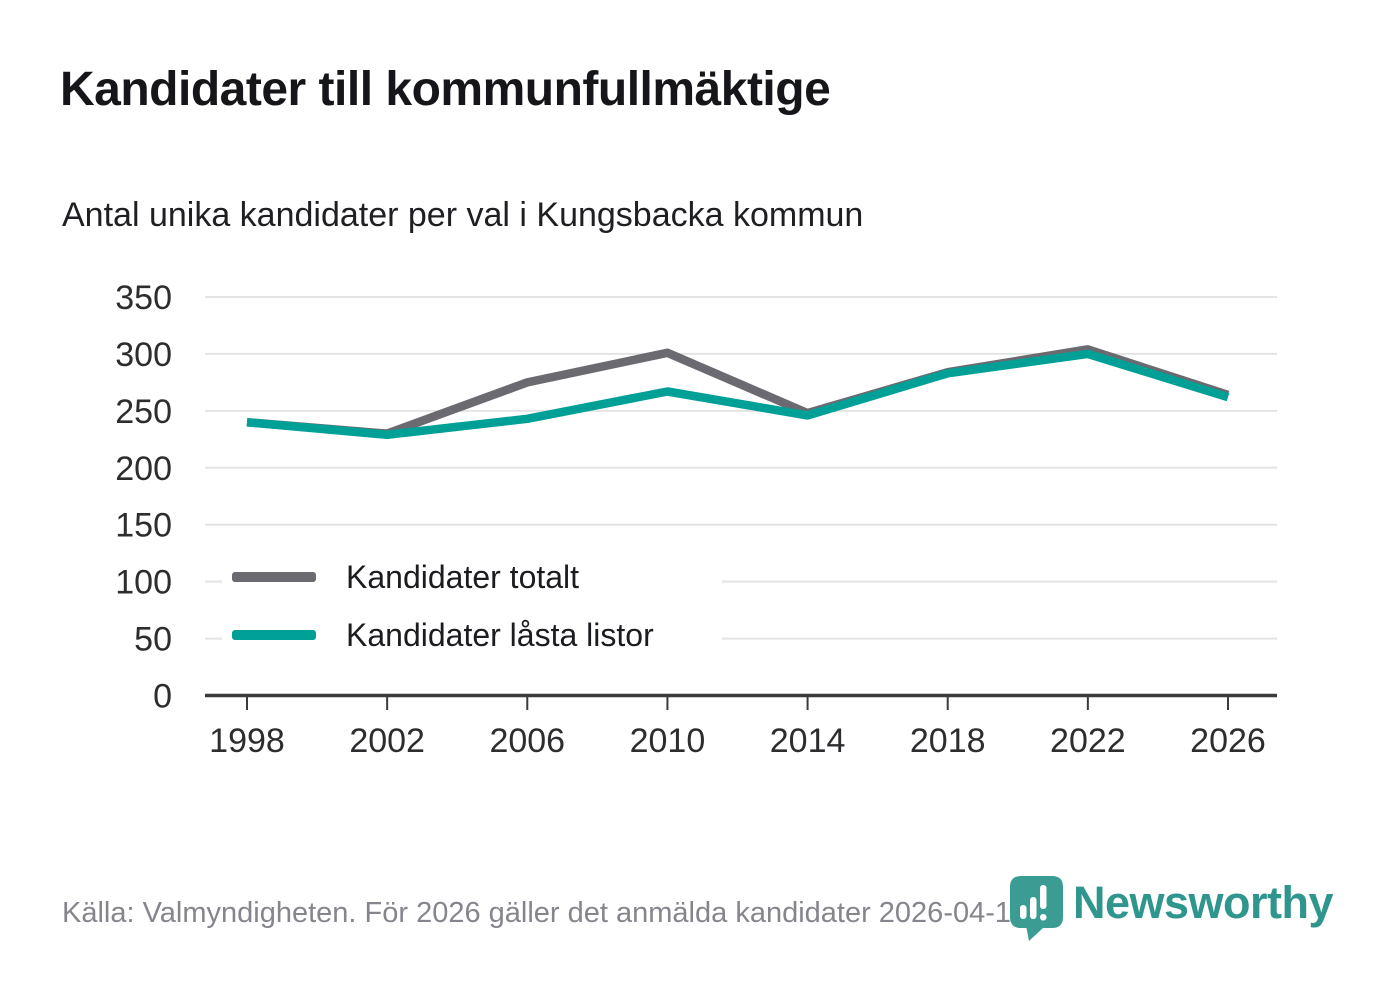  Describe the element at coordinates (247, 741) in the screenshot. I see `x-tick-label: 1998` at that location.